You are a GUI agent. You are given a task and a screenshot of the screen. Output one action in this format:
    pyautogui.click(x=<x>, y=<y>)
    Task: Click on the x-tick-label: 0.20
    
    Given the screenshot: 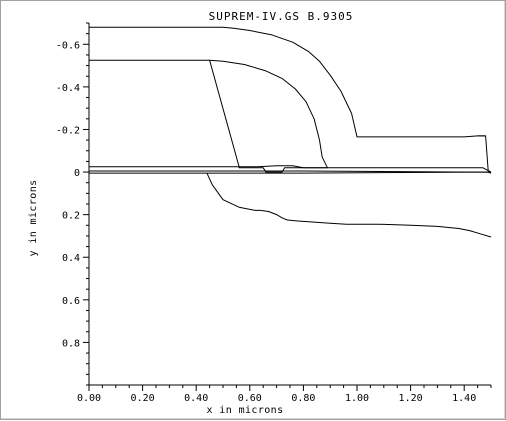 What is the action you would take?
    pyautogui.click(x=143, y=398)
    